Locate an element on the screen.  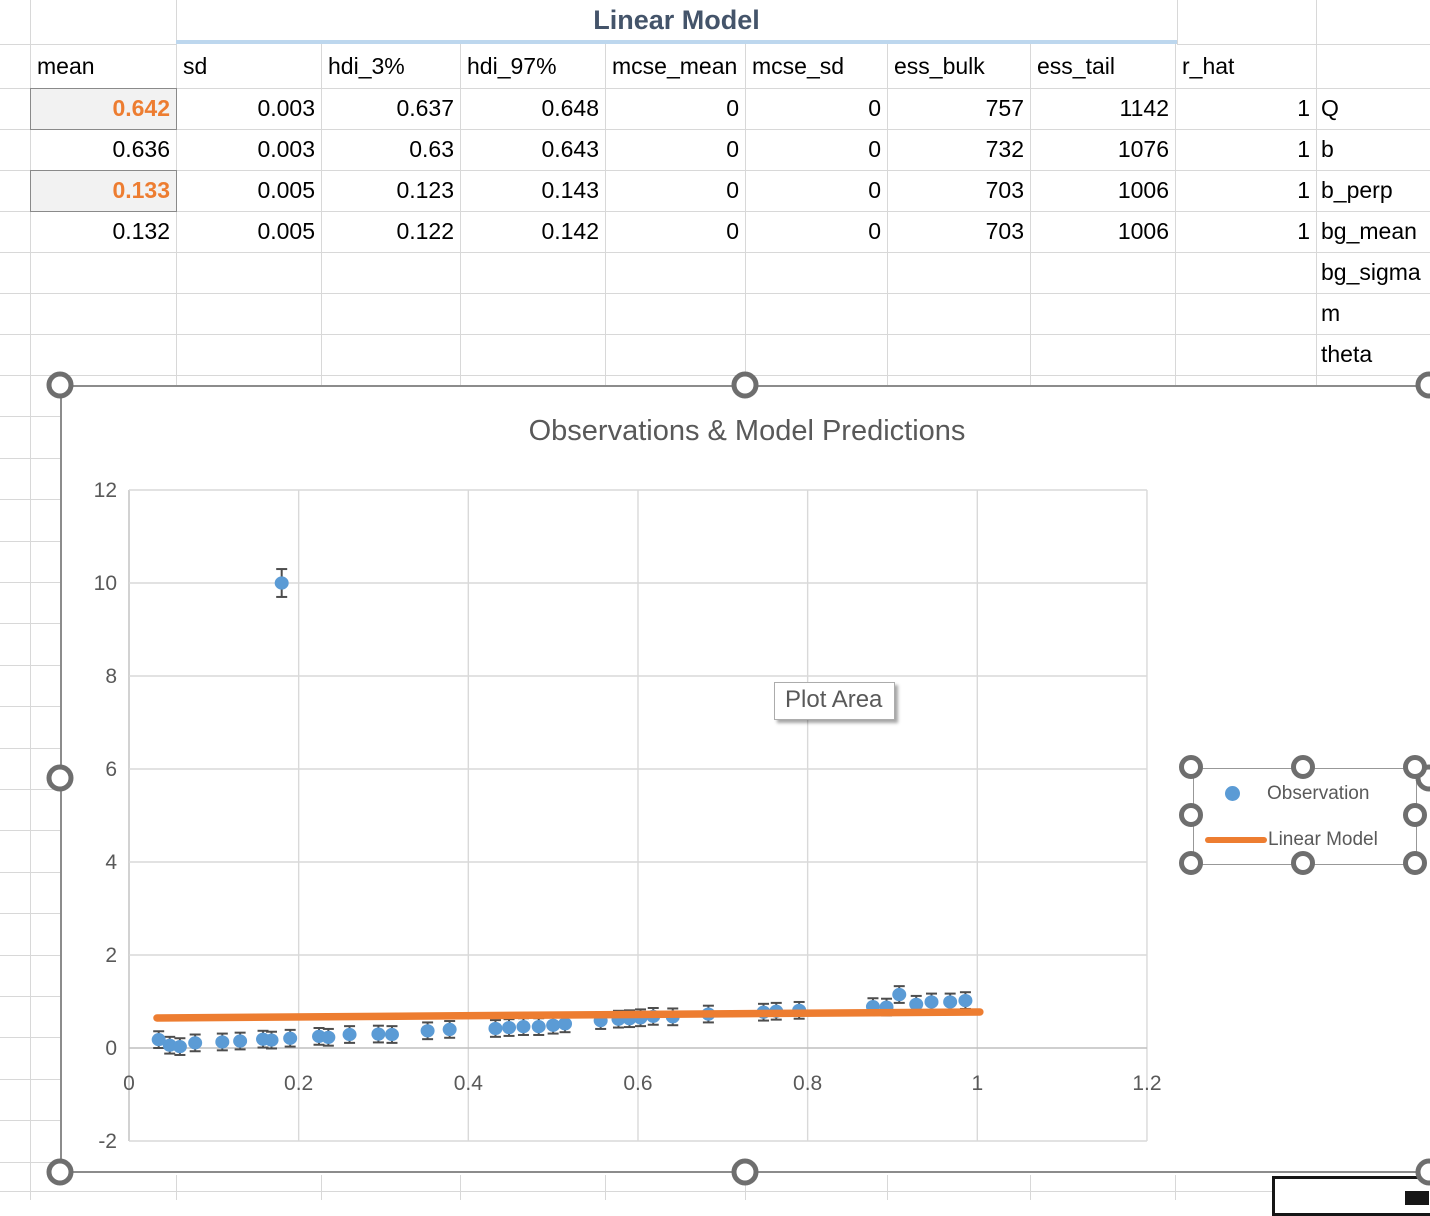
table-cell: 0.63 is located at coordinates (390, 149).